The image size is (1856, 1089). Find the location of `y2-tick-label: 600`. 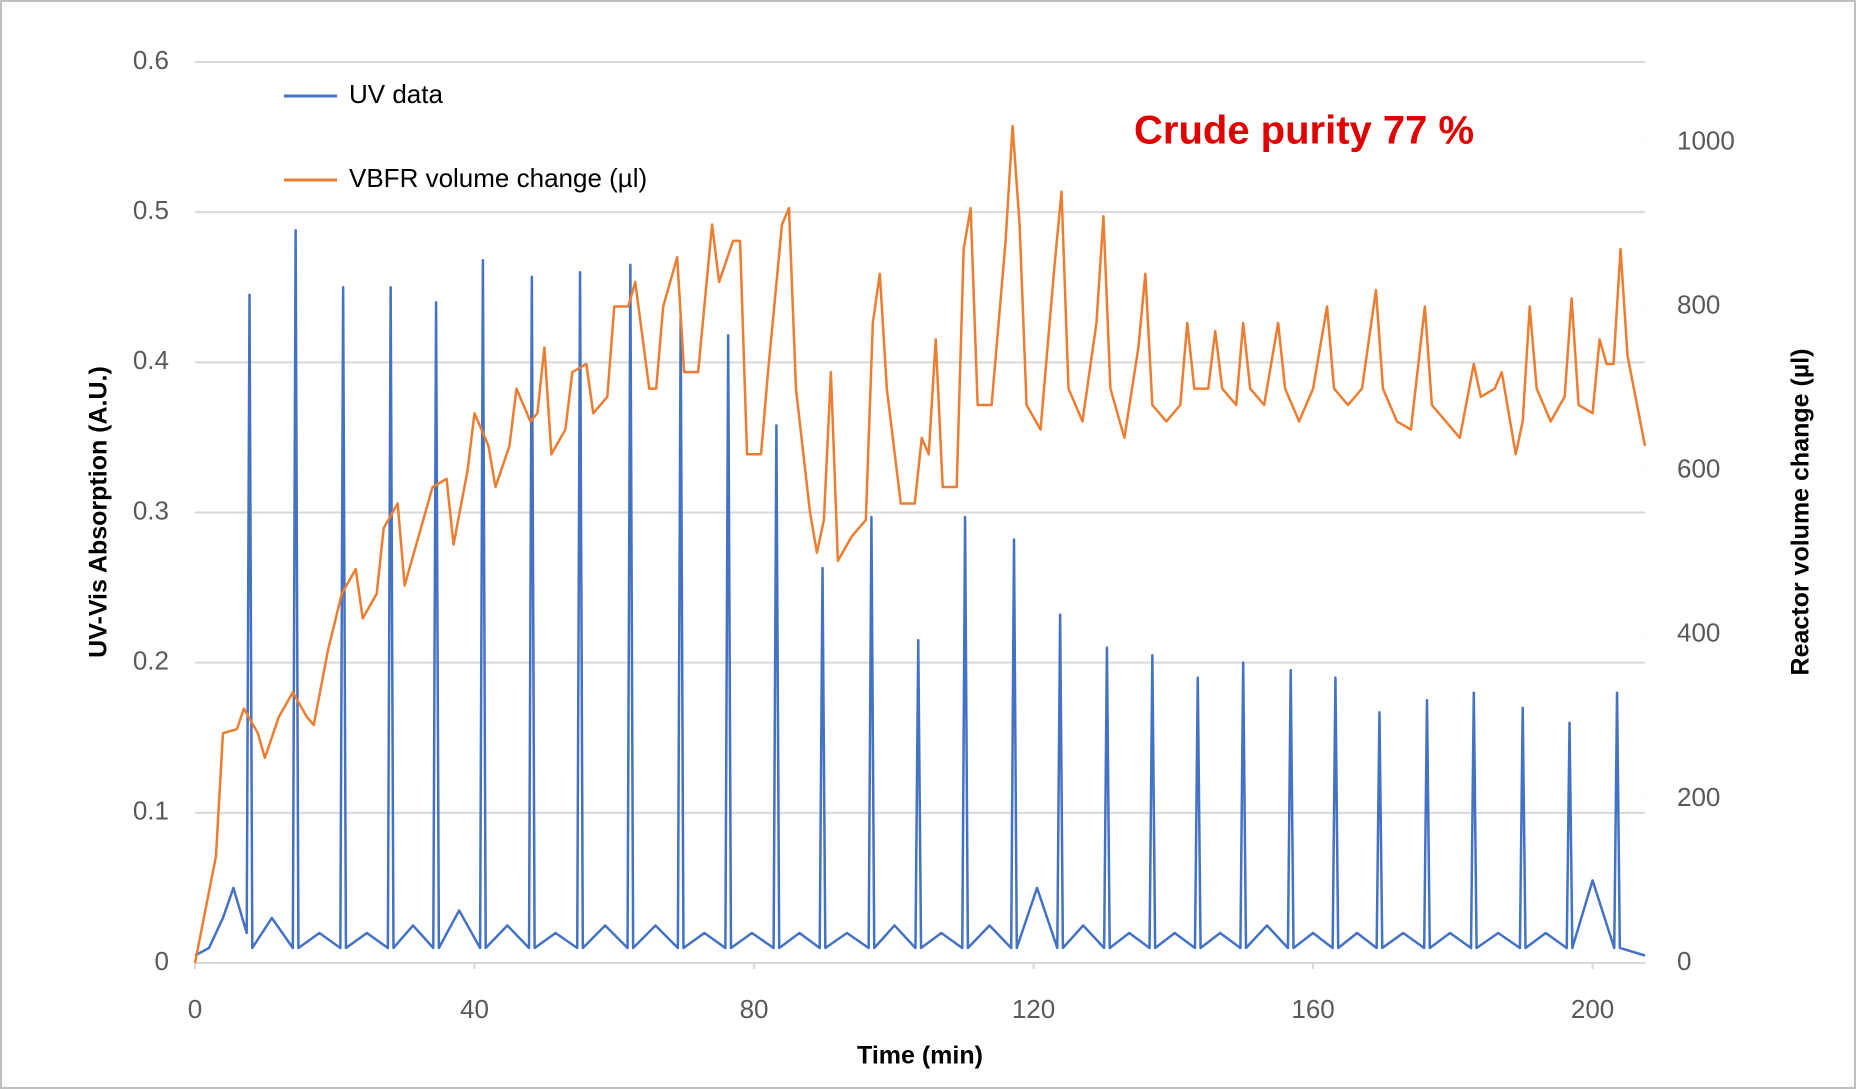

y2-tick-label: 600 is located at coordinates (1698, 469).